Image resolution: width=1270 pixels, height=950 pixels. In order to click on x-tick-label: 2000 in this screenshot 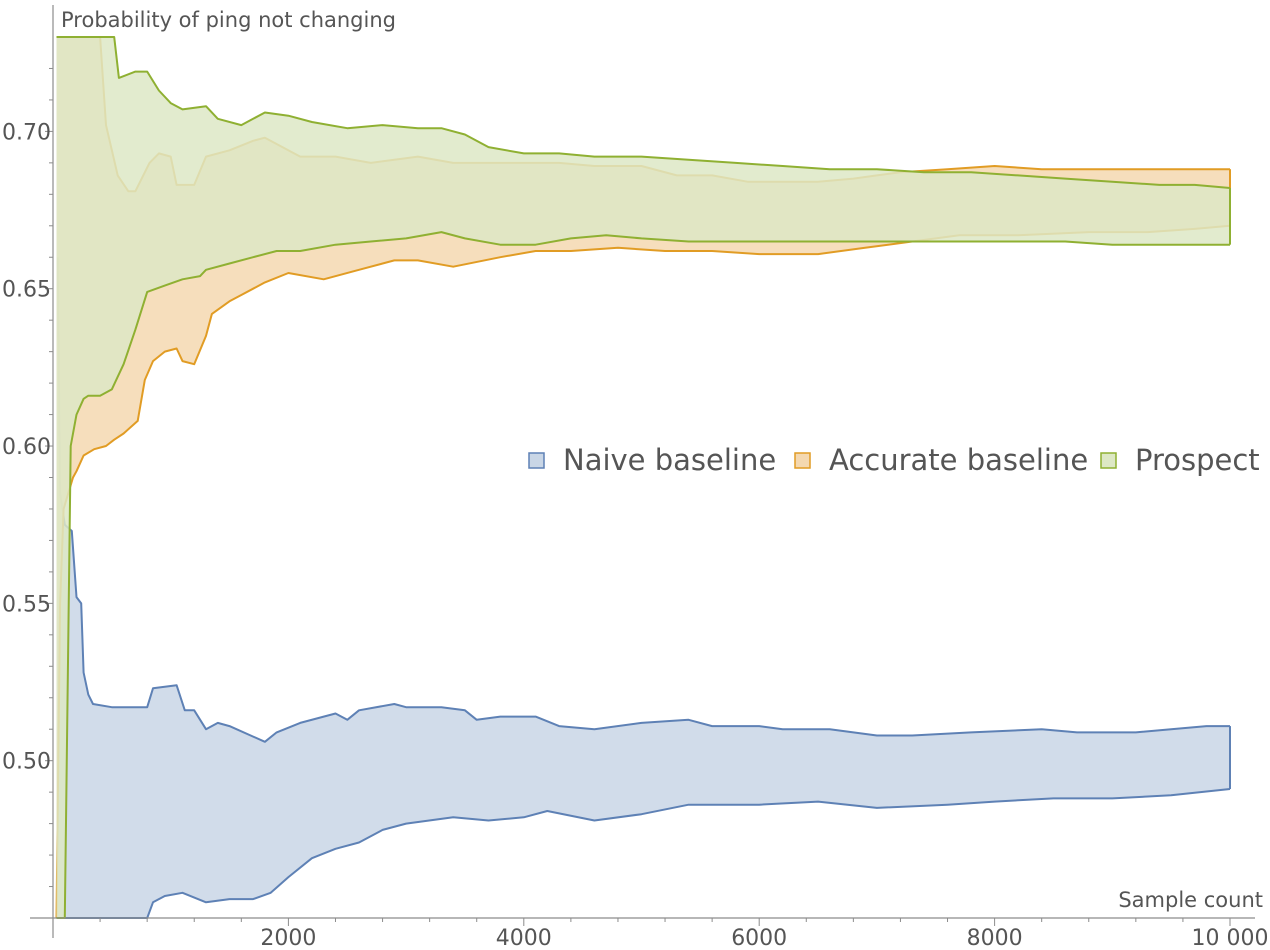, I will do `click(288, 938)`.